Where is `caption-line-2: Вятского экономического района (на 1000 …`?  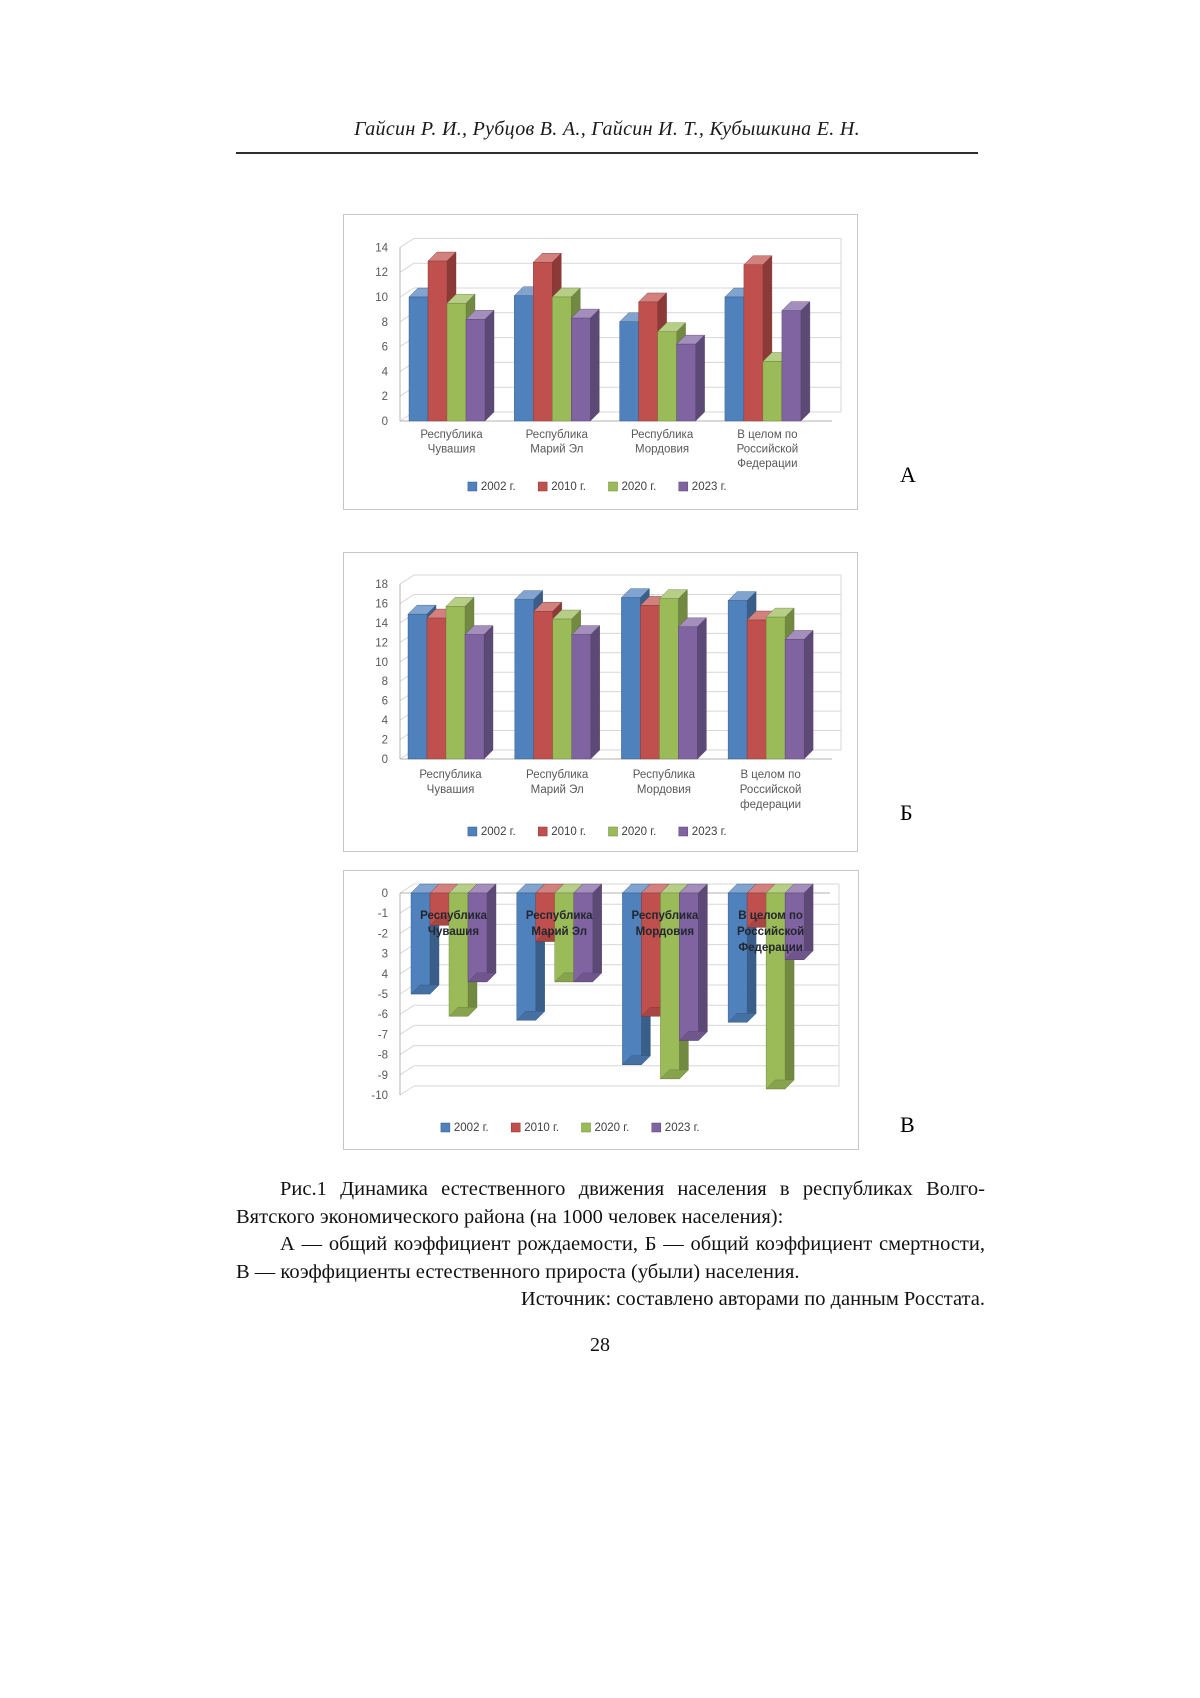
caption-line-2: Вятского экономического района (на 1000 … is located at coordinates (510, 1216).